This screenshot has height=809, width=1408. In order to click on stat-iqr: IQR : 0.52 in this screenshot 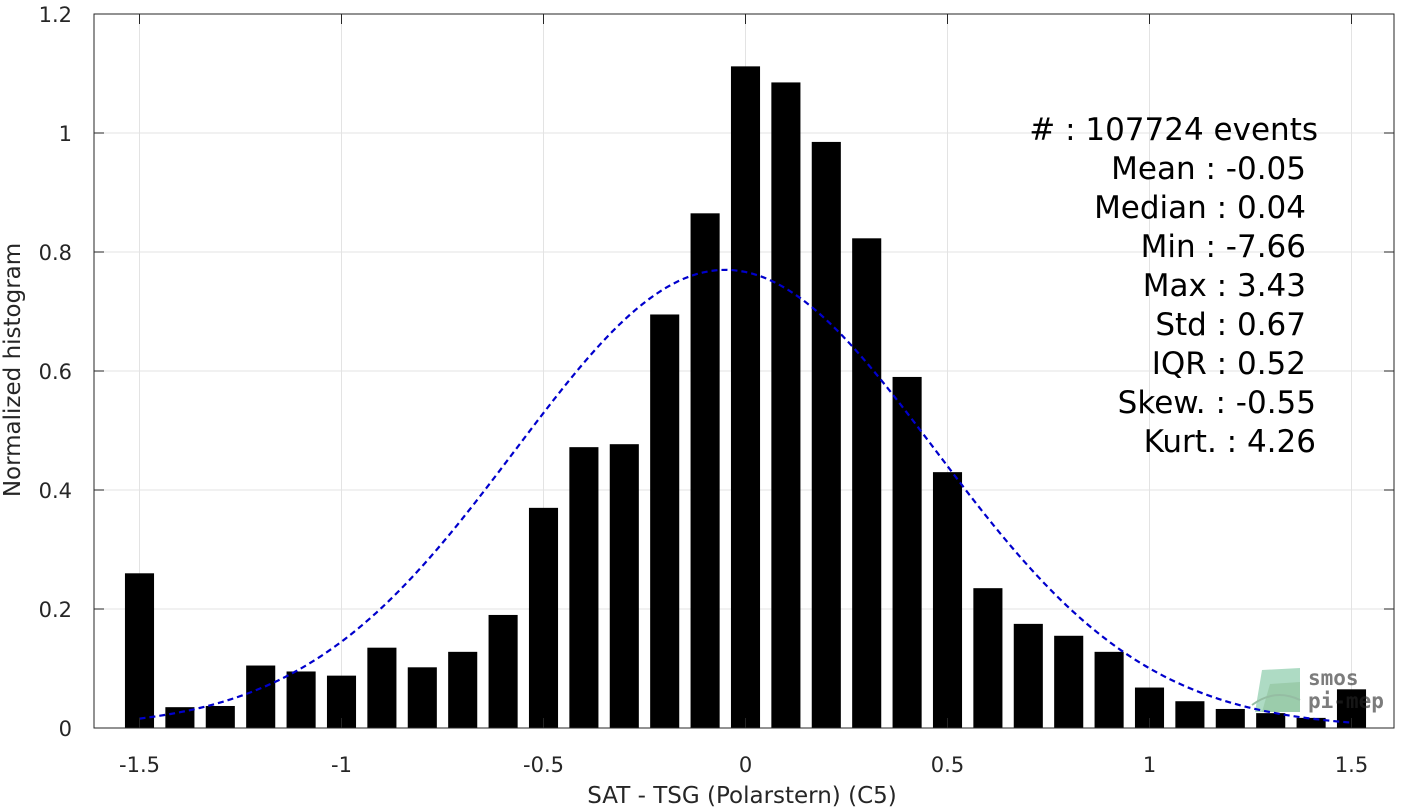, I will do `click(1229, 364)`.